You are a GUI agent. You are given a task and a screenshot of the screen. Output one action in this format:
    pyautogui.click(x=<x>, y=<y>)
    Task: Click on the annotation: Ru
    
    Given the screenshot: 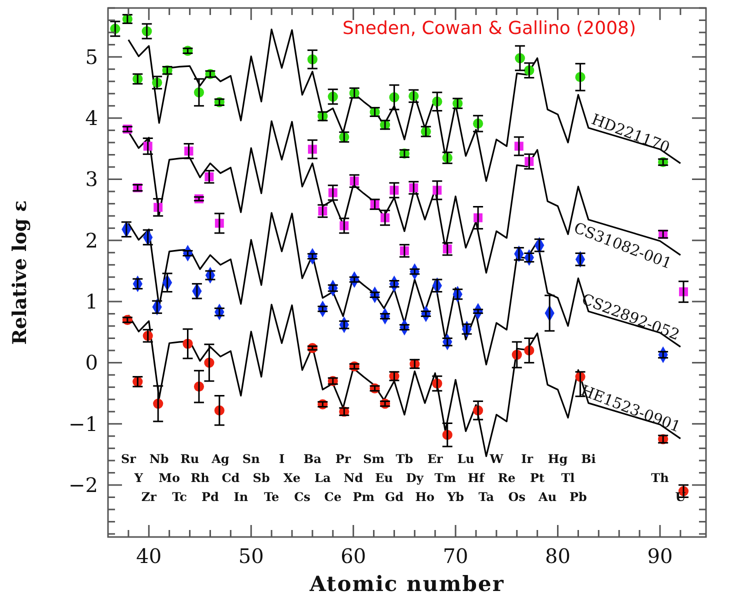 What is the action you would take?
    pyautogui.click(x=190, y=459)
    